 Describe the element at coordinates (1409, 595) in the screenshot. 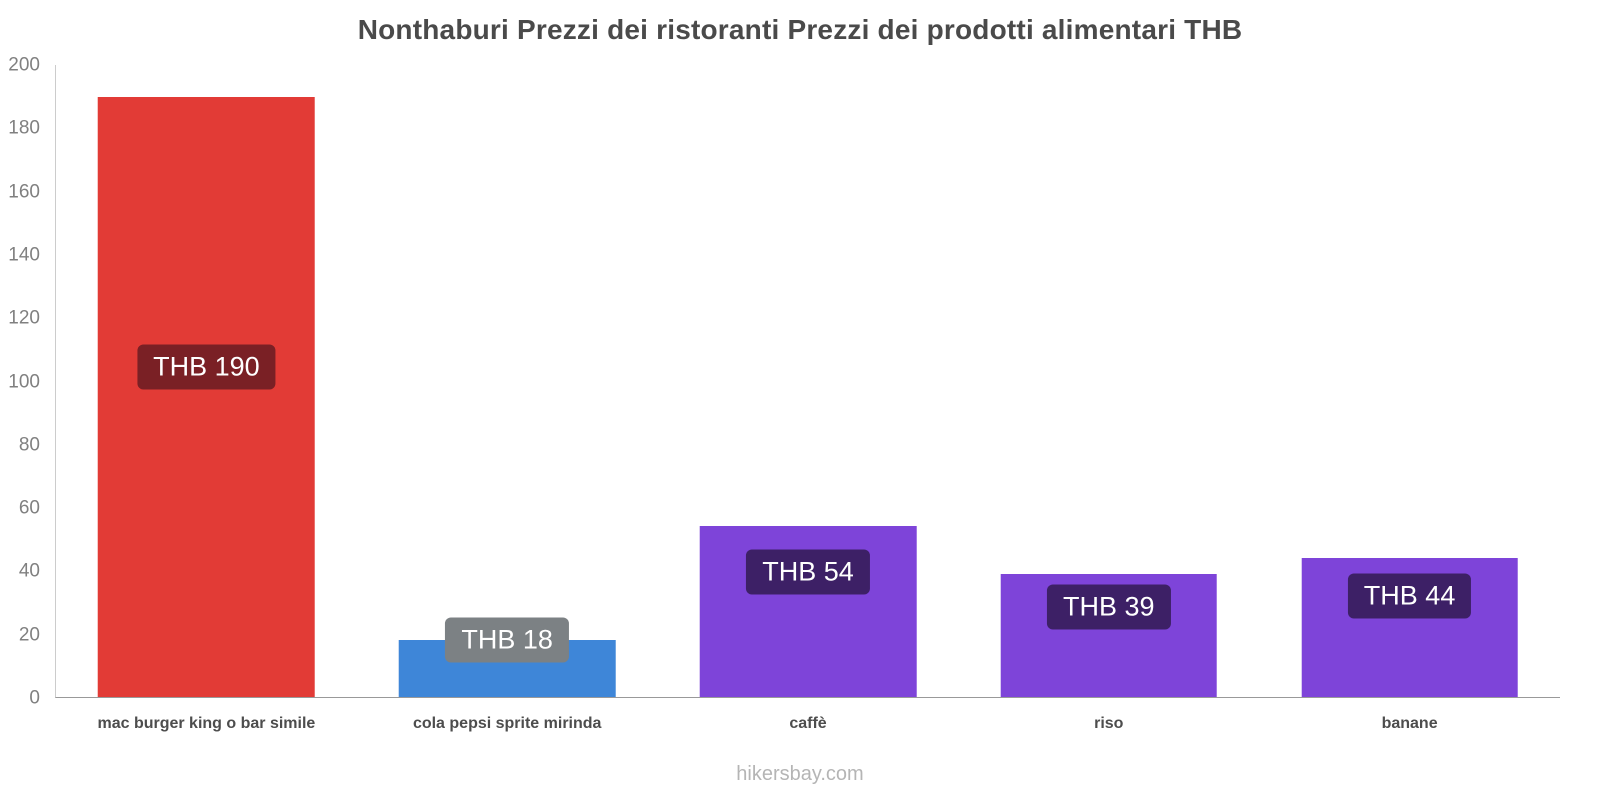

I see `value-badge: THB 44` at that location.